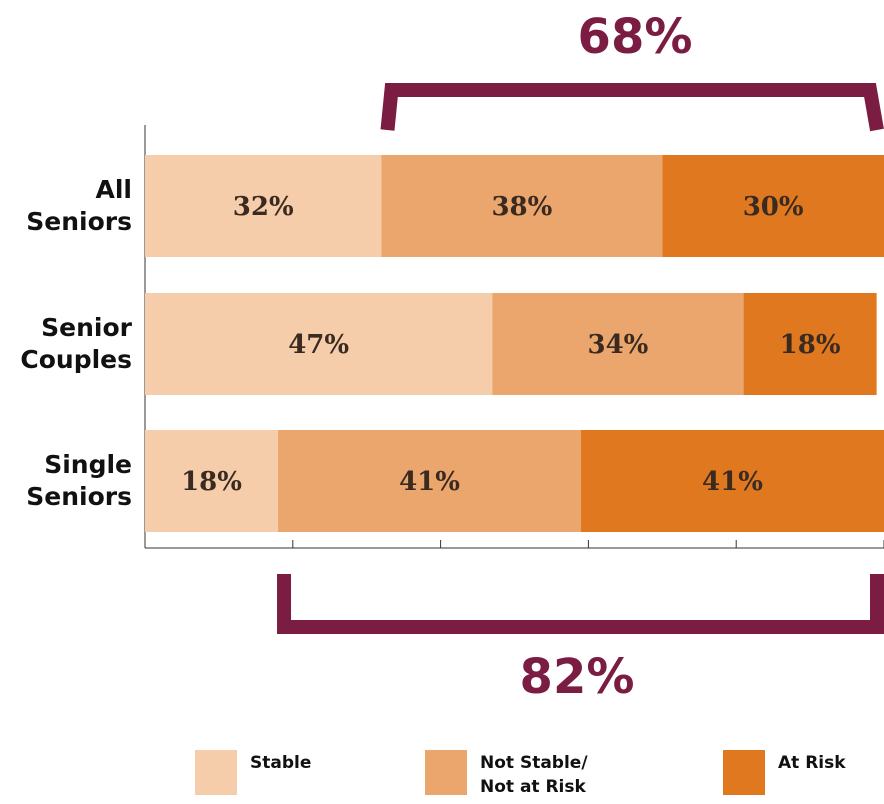  Describe the element at coordinates (281, 763) in the screenshot. I see `legend-label: Stable` at that location.